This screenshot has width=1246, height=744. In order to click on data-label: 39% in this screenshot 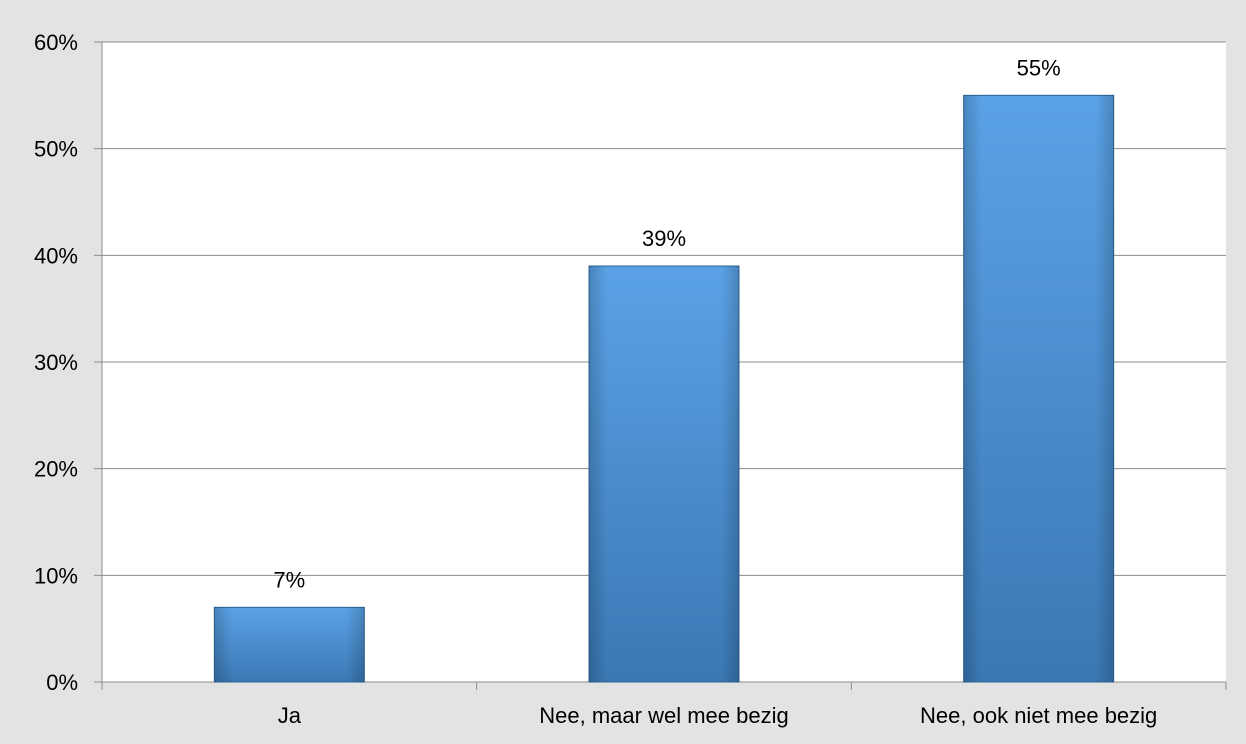, I will do `click(664, 238)`.